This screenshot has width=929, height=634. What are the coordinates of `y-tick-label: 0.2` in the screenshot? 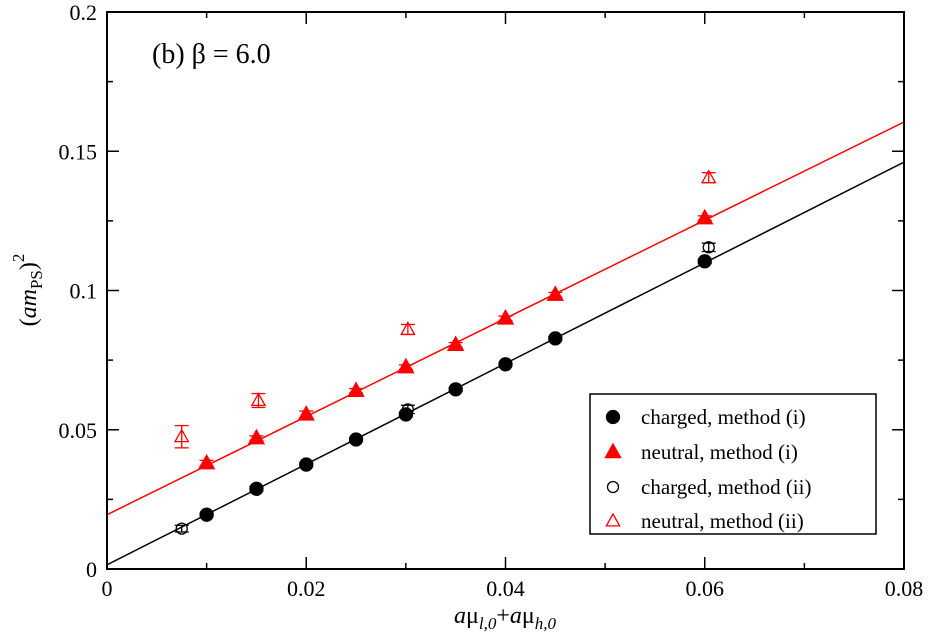 It's located at (84, 12).